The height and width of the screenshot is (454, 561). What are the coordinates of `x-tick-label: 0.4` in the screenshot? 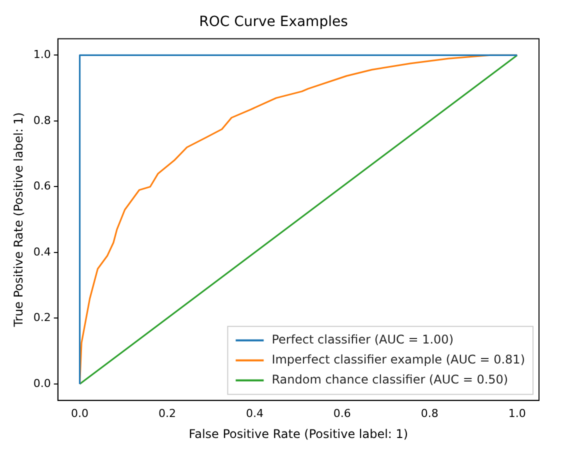 It's located at (255, 413).